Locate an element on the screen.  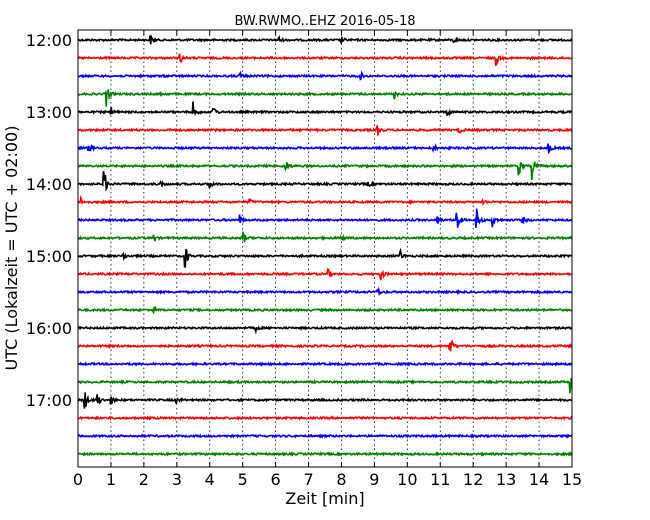
x-tick-label: 1 is located at coordinates (111, 479).